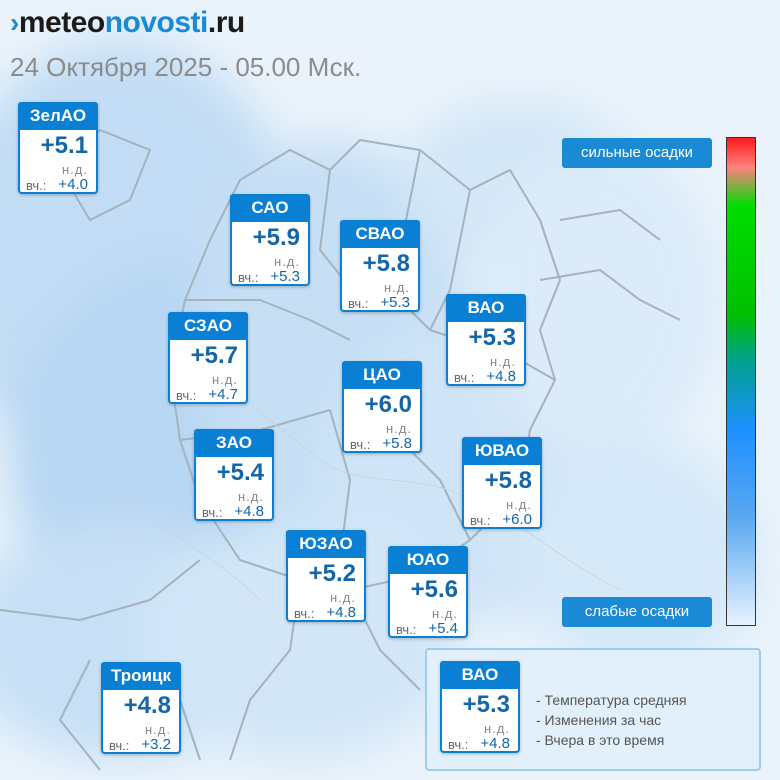 The width and height of the screenshot is (780, 780). Describe the element at coordinates (741, 381) in the screenshot. I see `precipitation-color-scale` at that location.